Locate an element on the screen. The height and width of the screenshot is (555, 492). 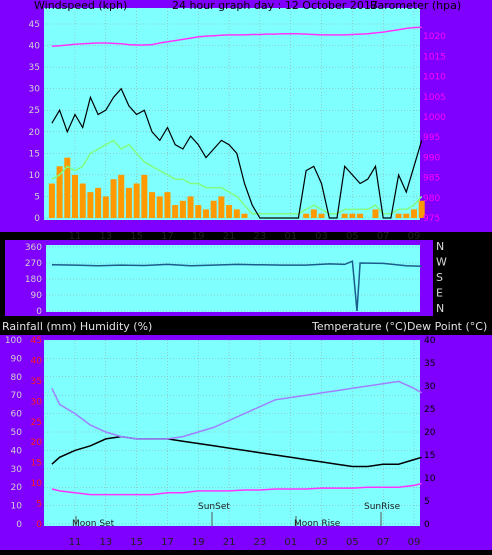
humidity-y-tick-label: 70 is located at coordinates (17, 396).